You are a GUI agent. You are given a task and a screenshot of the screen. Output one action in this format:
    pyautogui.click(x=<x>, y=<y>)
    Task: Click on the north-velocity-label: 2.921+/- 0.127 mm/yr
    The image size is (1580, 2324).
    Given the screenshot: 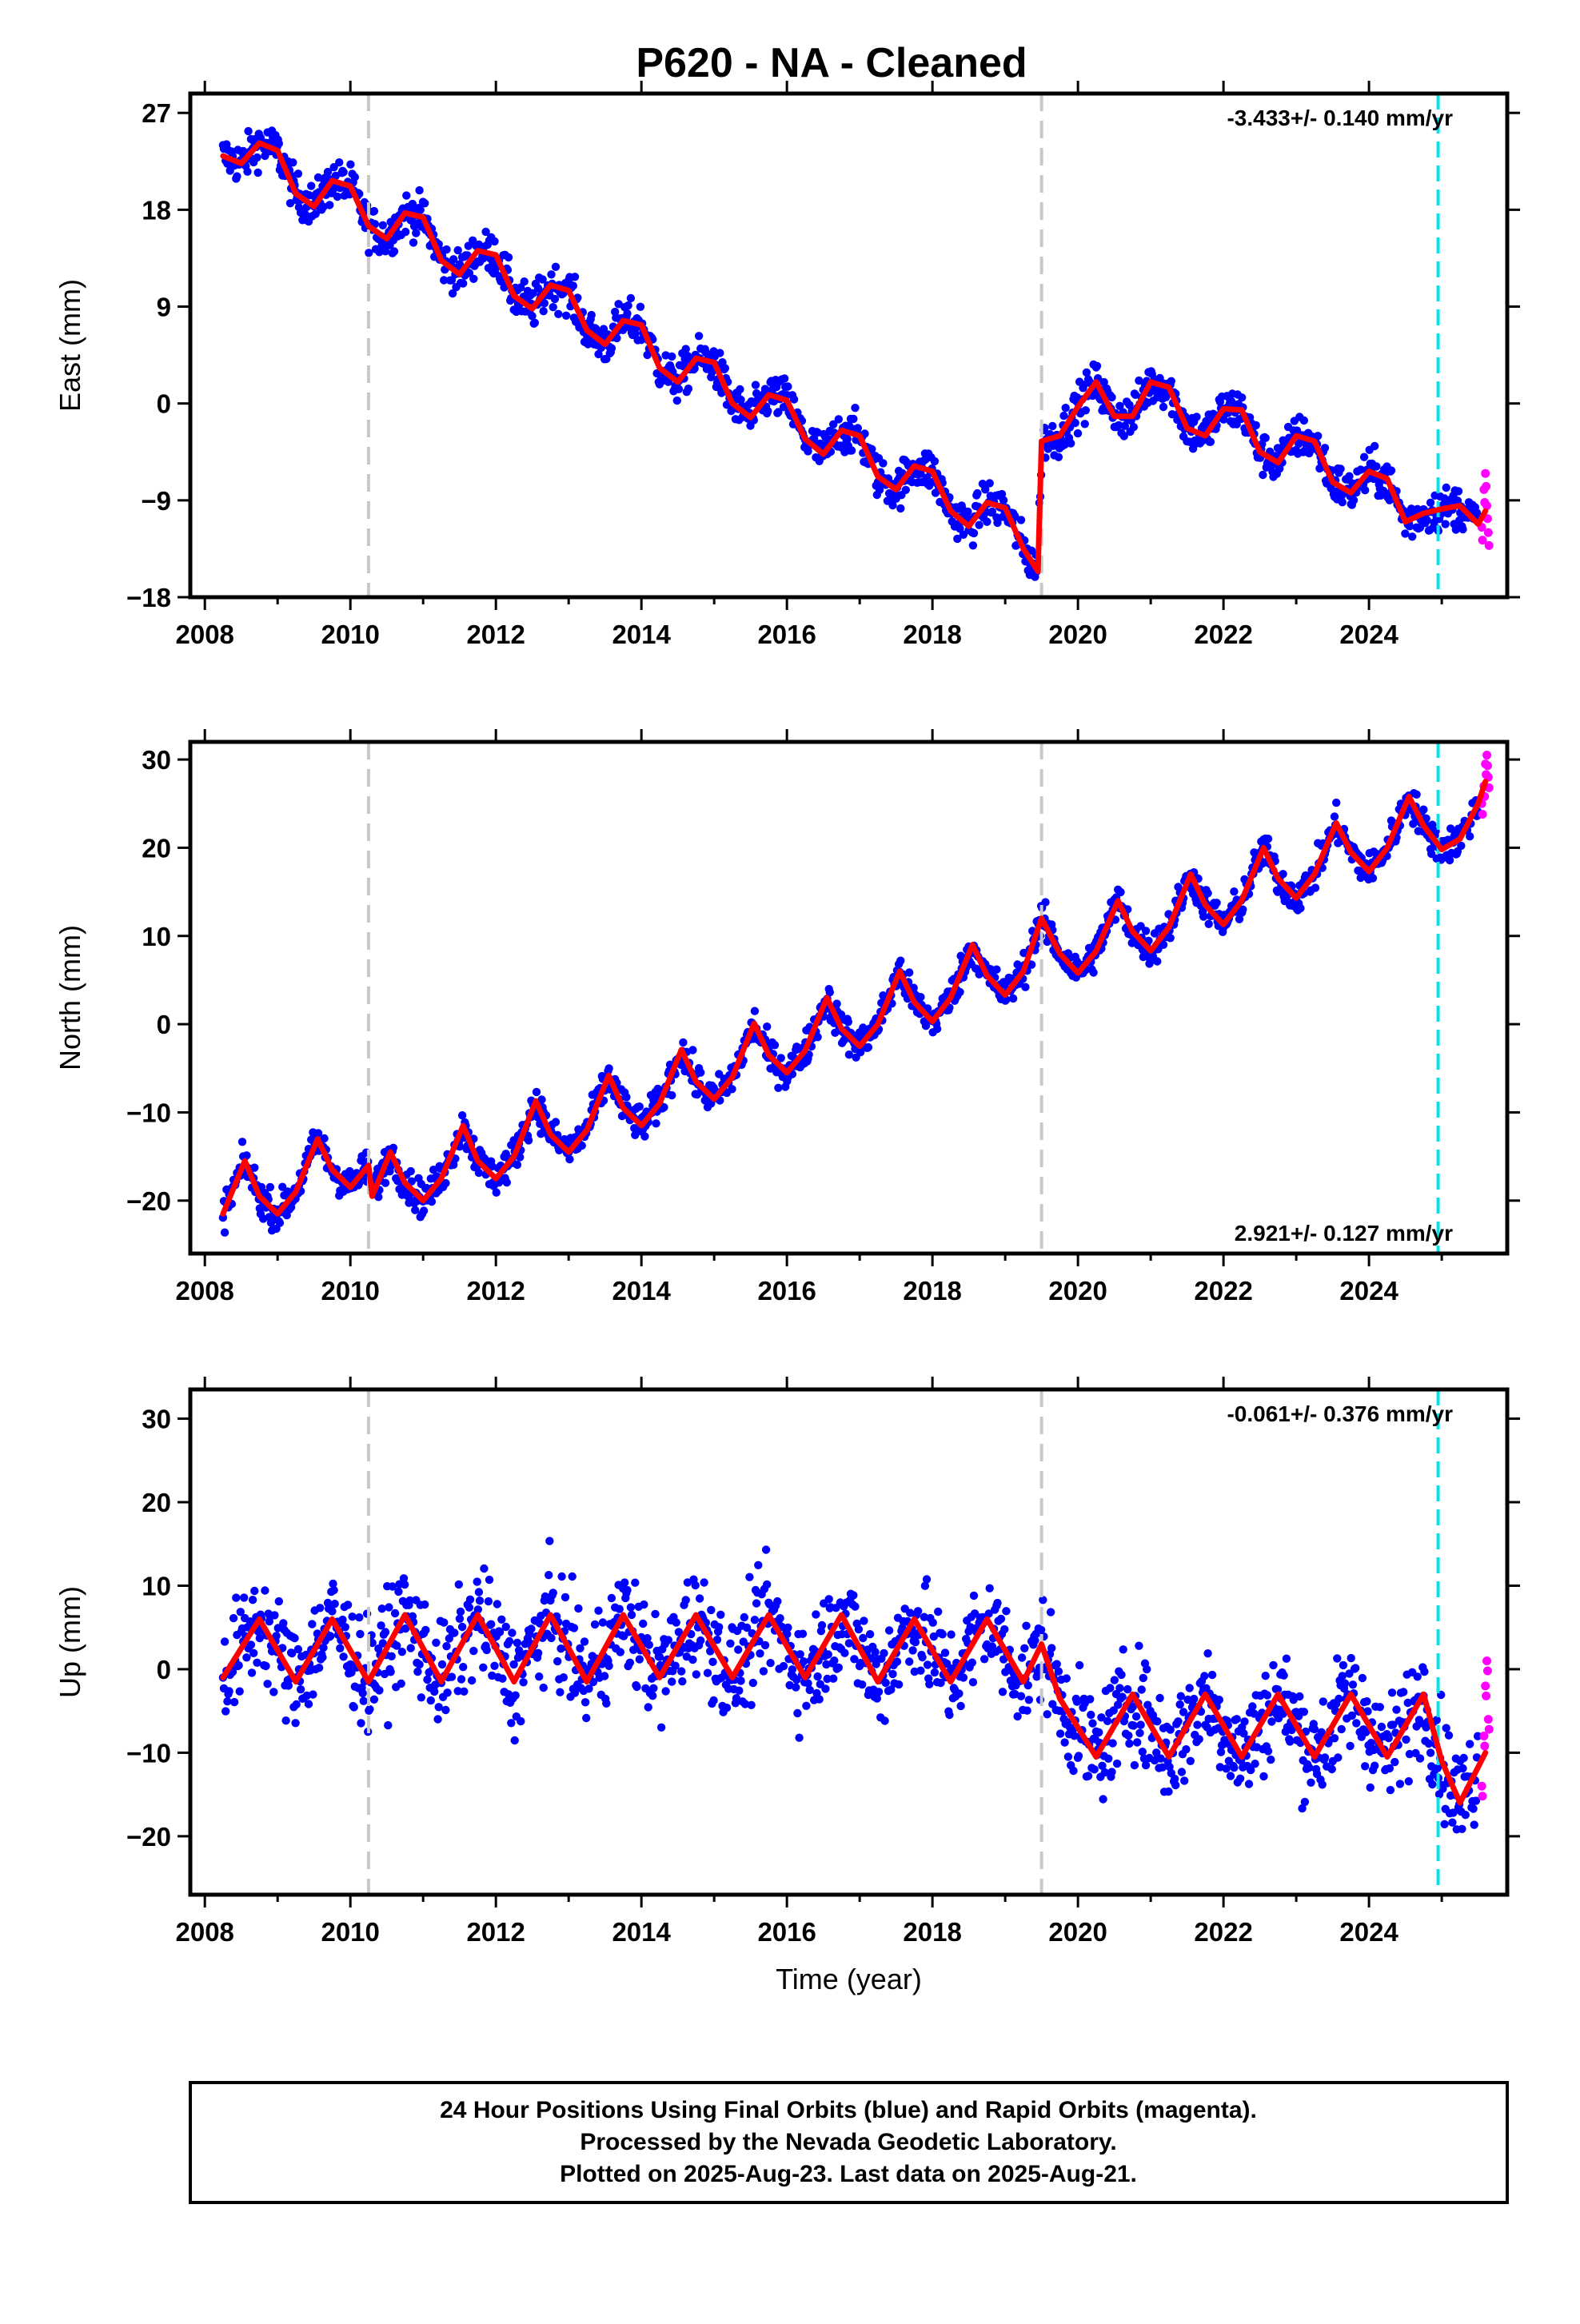 What is the action you would take?
    pyautogui.click(x=1344, y=1233)
    